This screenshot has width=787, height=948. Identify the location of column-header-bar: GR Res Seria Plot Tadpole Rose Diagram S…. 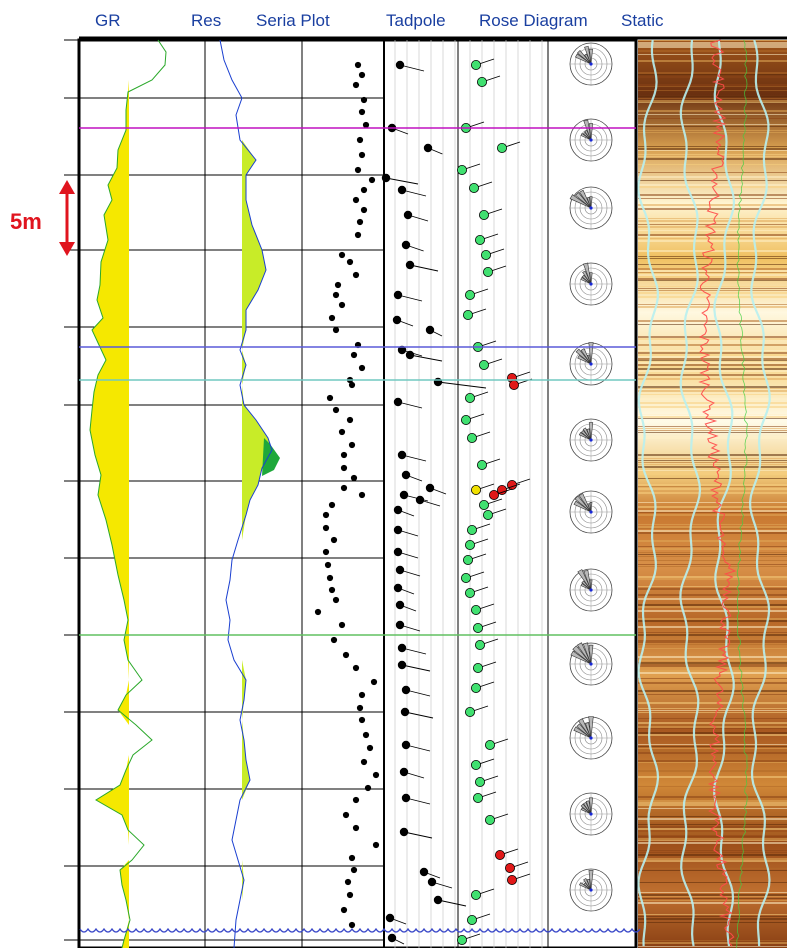
(393, 20).